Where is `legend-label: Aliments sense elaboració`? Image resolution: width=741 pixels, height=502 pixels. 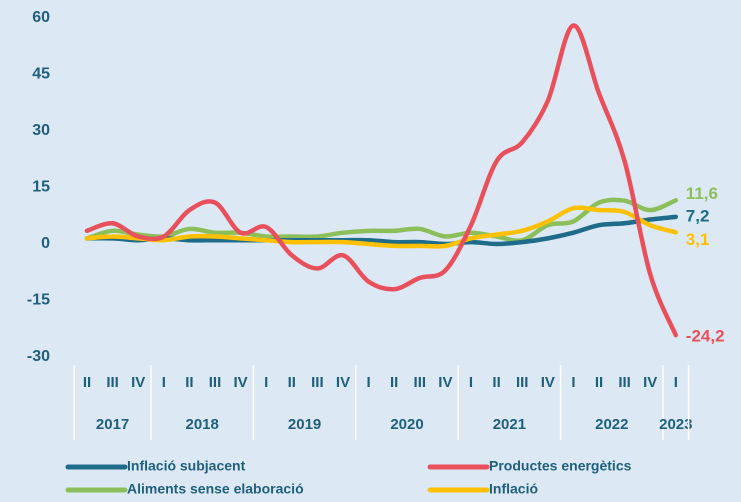 legend-label: Aliments sense elaboració is located at coordinates (215, 489).